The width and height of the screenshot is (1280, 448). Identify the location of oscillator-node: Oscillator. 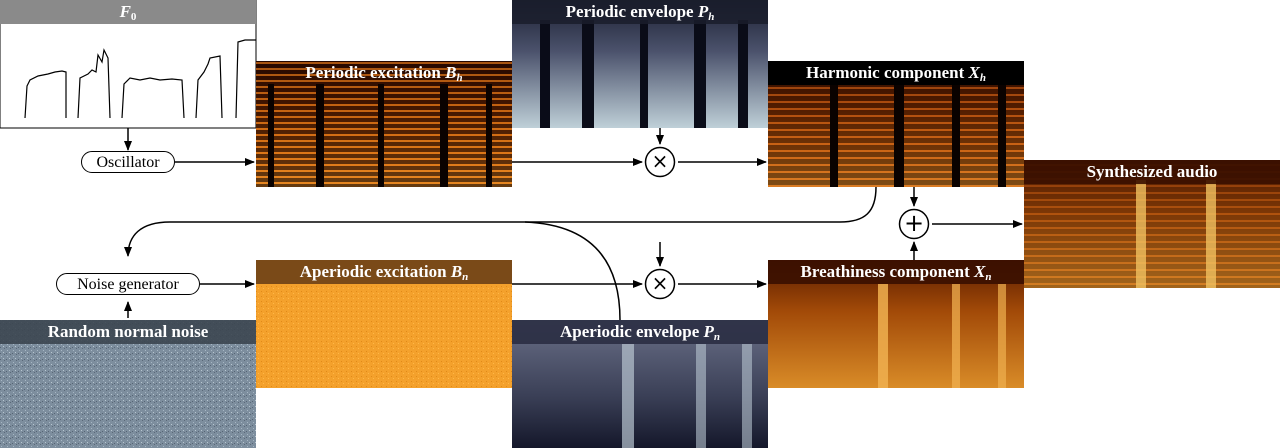
(128, 162).